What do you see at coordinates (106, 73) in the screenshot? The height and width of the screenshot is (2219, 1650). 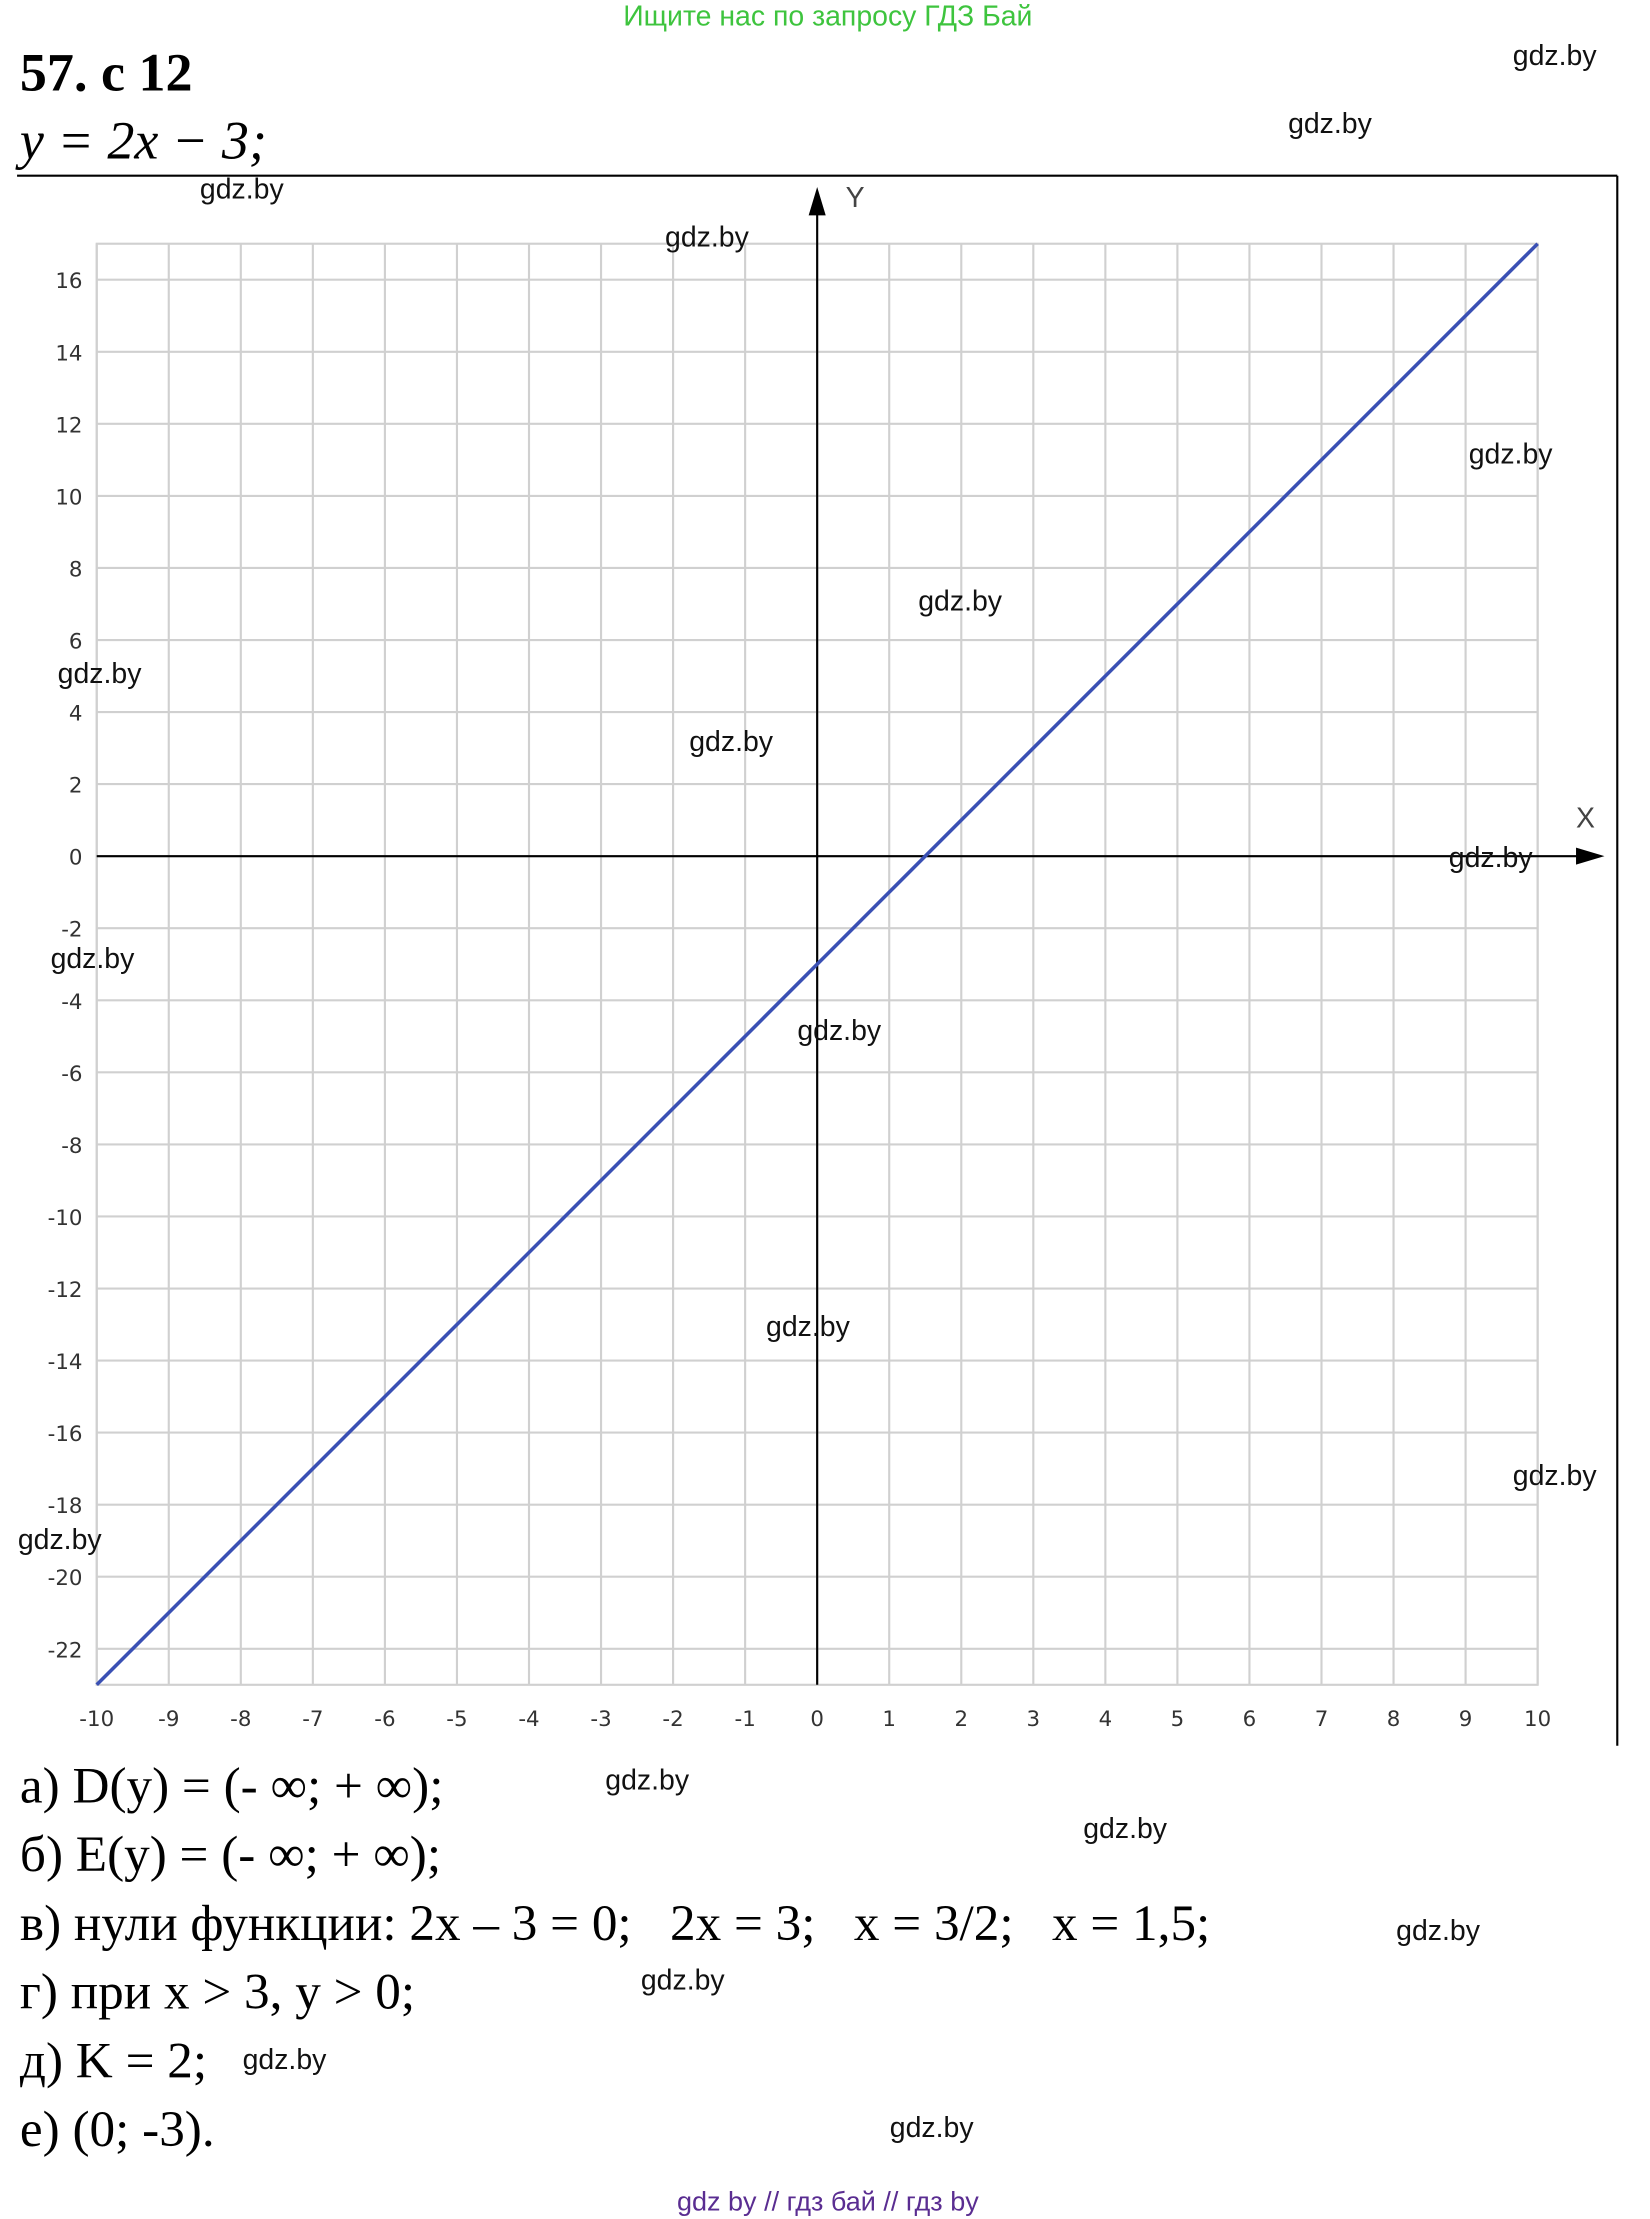 I see `title: 57. с 12` at bounding box center [106, 73].